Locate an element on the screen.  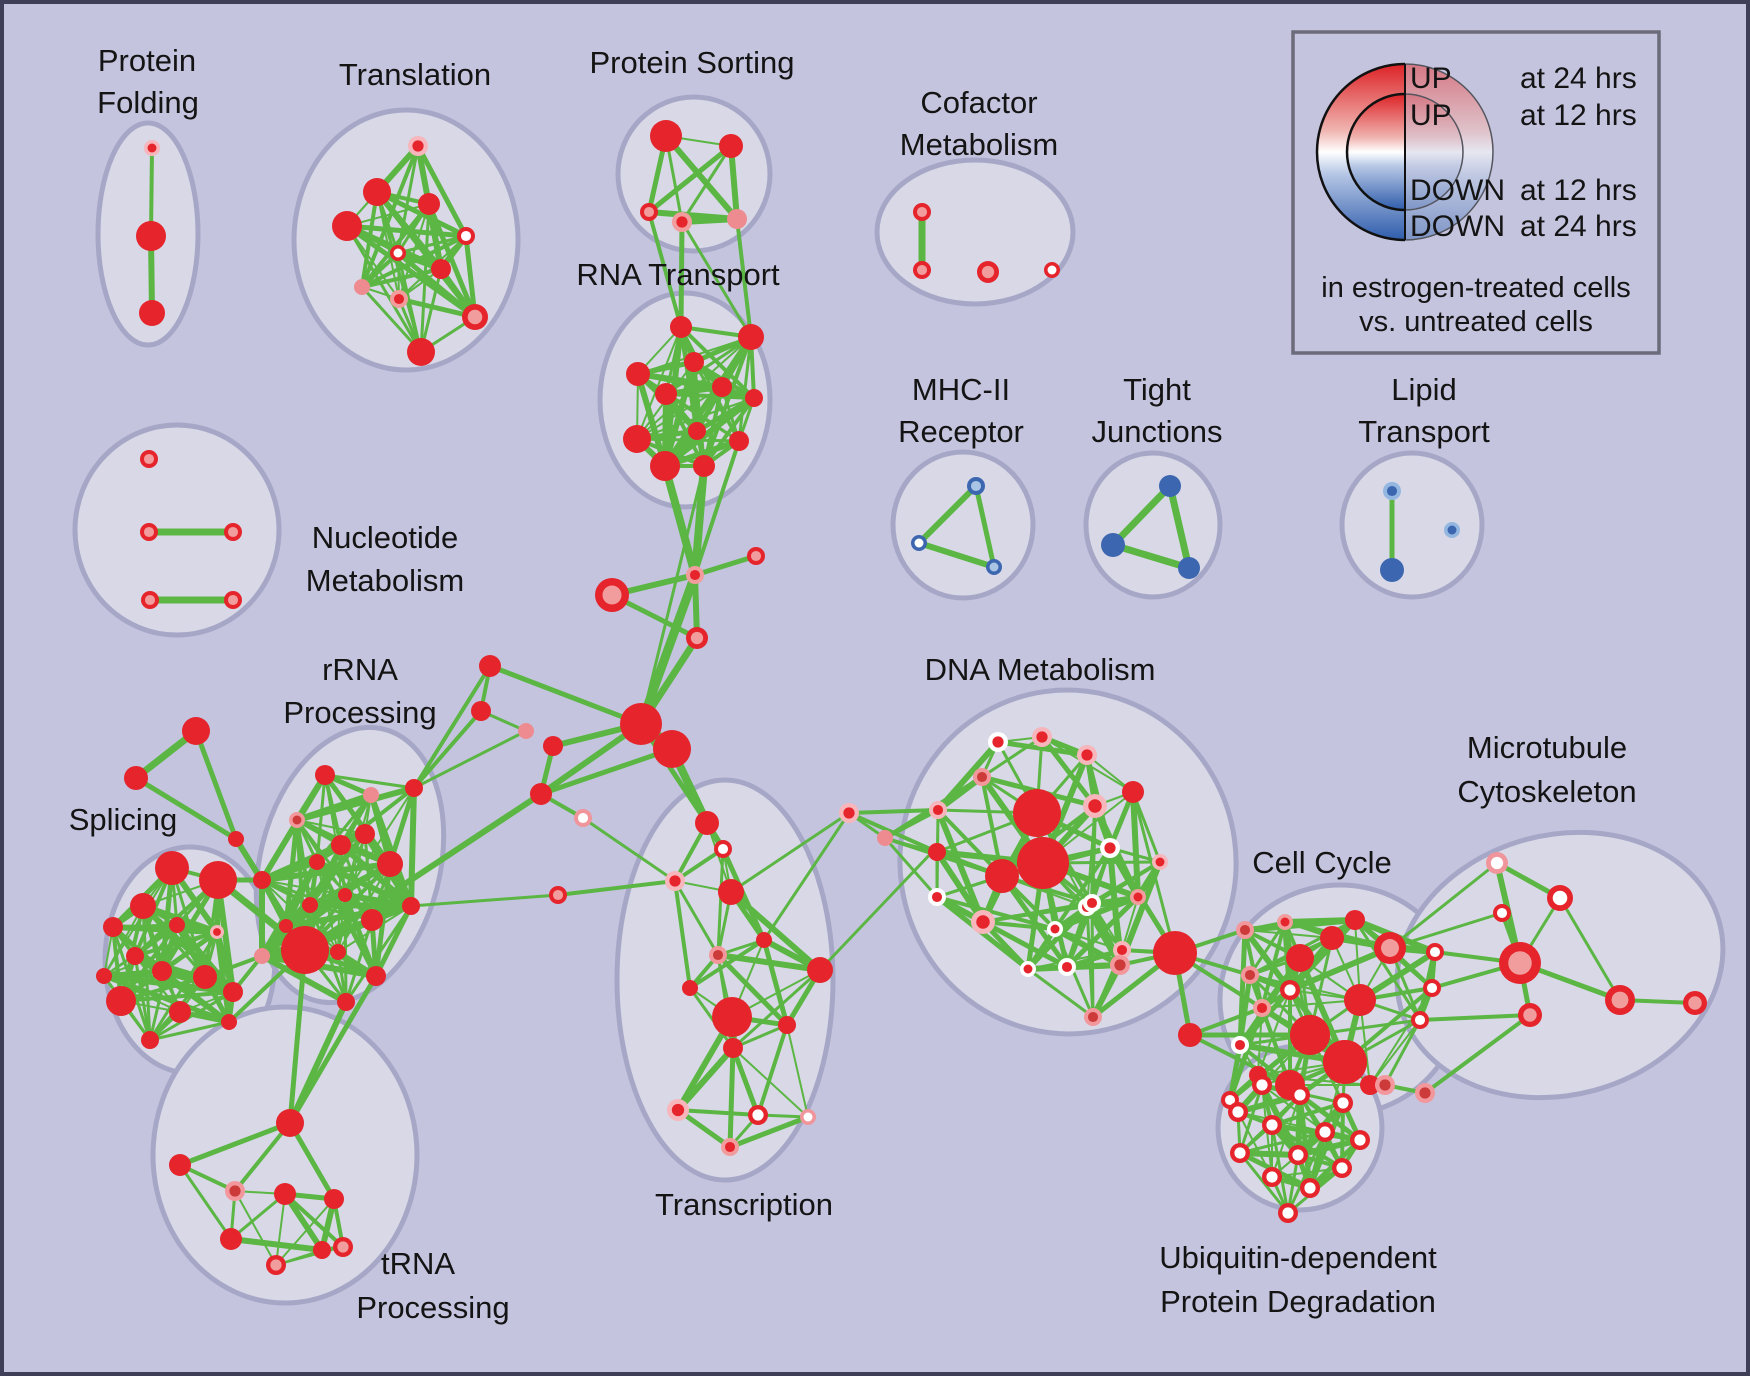
cluster-label-rna-transport: RNA Transport is located at coordinates (678, 274).